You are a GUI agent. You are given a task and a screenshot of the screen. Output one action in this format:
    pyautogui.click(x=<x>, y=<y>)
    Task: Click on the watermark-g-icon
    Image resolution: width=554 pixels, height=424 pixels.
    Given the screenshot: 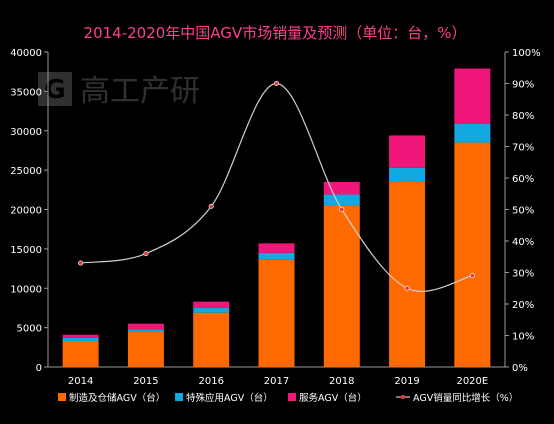 What is the action you would take?
    pyautogui.click(x=55, y=89)
    